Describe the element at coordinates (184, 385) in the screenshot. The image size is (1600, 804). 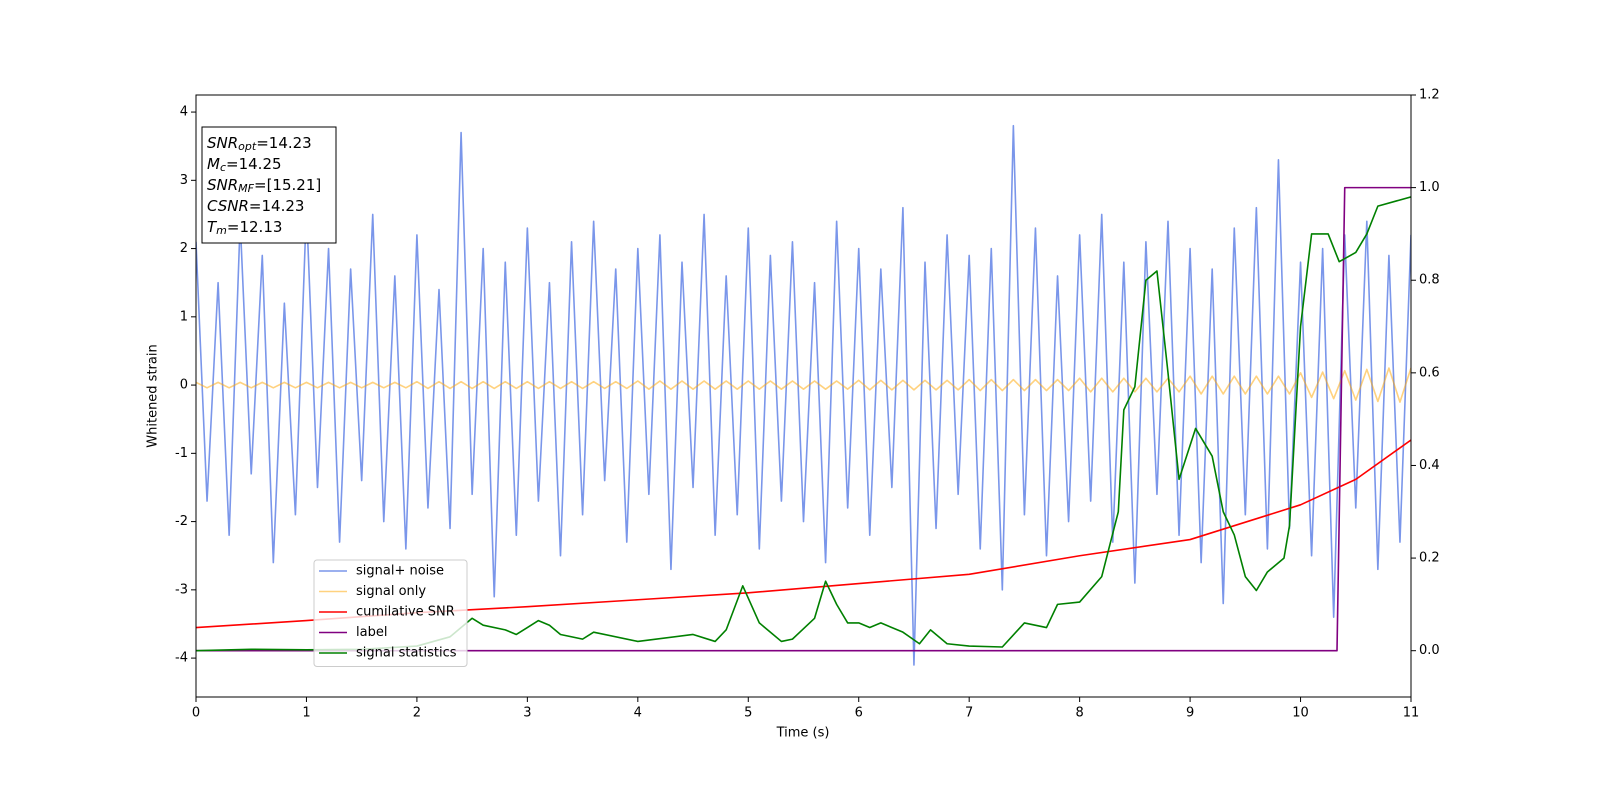
I see `y-tick-label: 0` at that location.